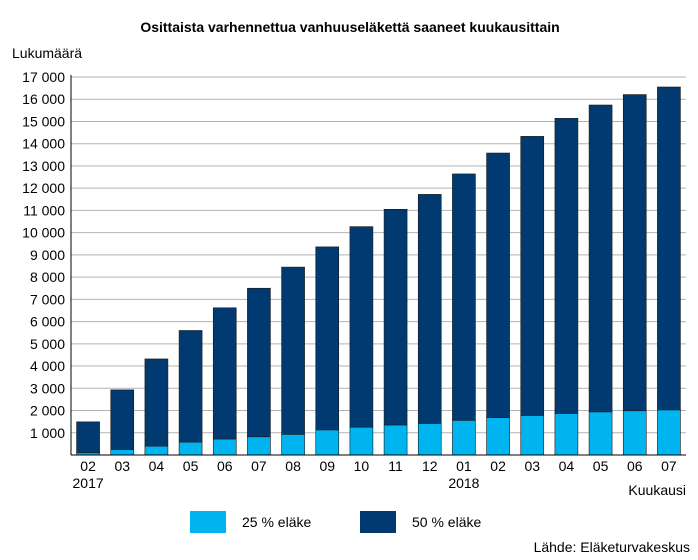  What do you see at coordinates (47, 322) in the screenshot?
I see `y-tick-label: 6 000` at bounding box center [47, 322].